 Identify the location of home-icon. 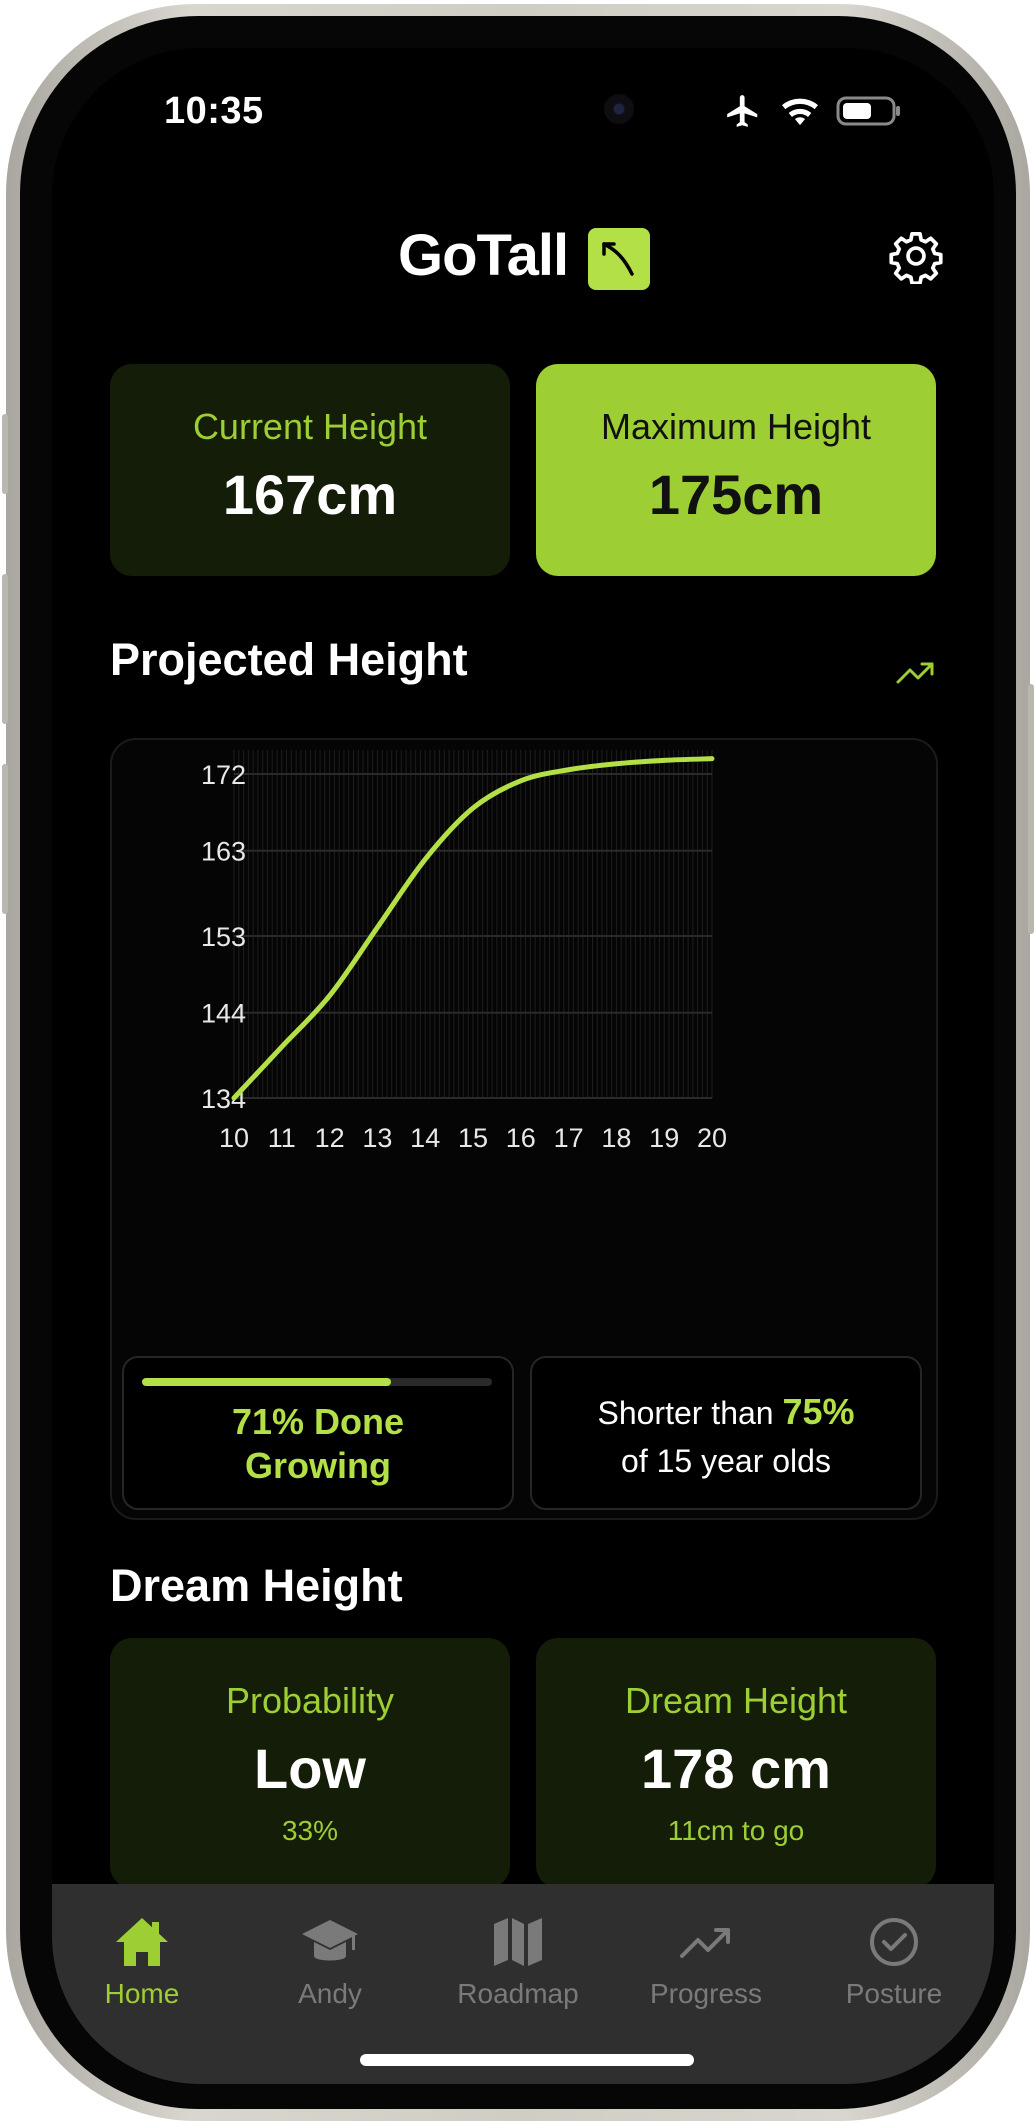
(142, 1942).